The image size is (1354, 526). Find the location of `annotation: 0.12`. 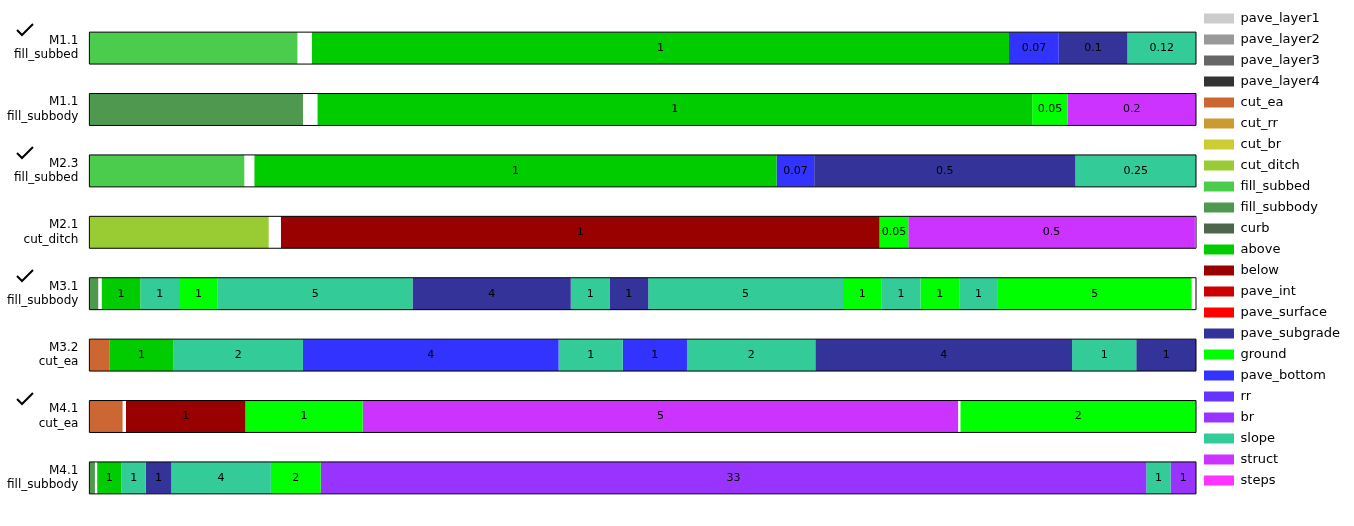

annotation: 0.12 is located at coordinates (1161, 47).